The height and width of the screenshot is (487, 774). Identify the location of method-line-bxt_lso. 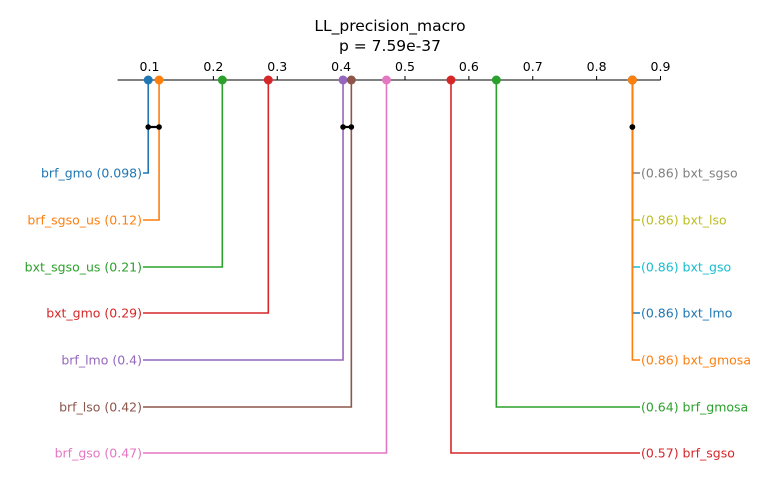
(635, 150).